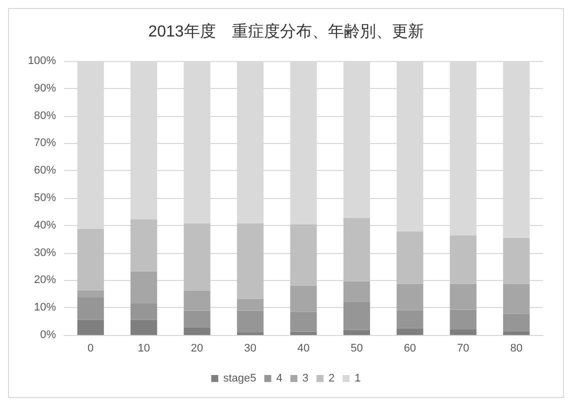 This screenshot has height=408, width=574. Describe the element at coordinates (239, 378) in the screenshot. I see `legend-label: stage5` at that location.